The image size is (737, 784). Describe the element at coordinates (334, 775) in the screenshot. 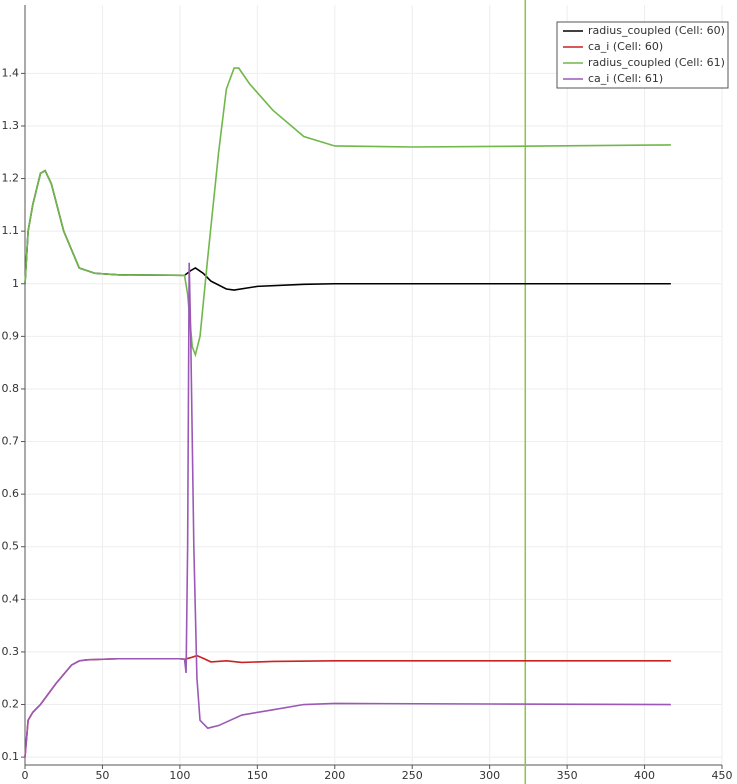

I see `x-tick-label: 200` at that location.